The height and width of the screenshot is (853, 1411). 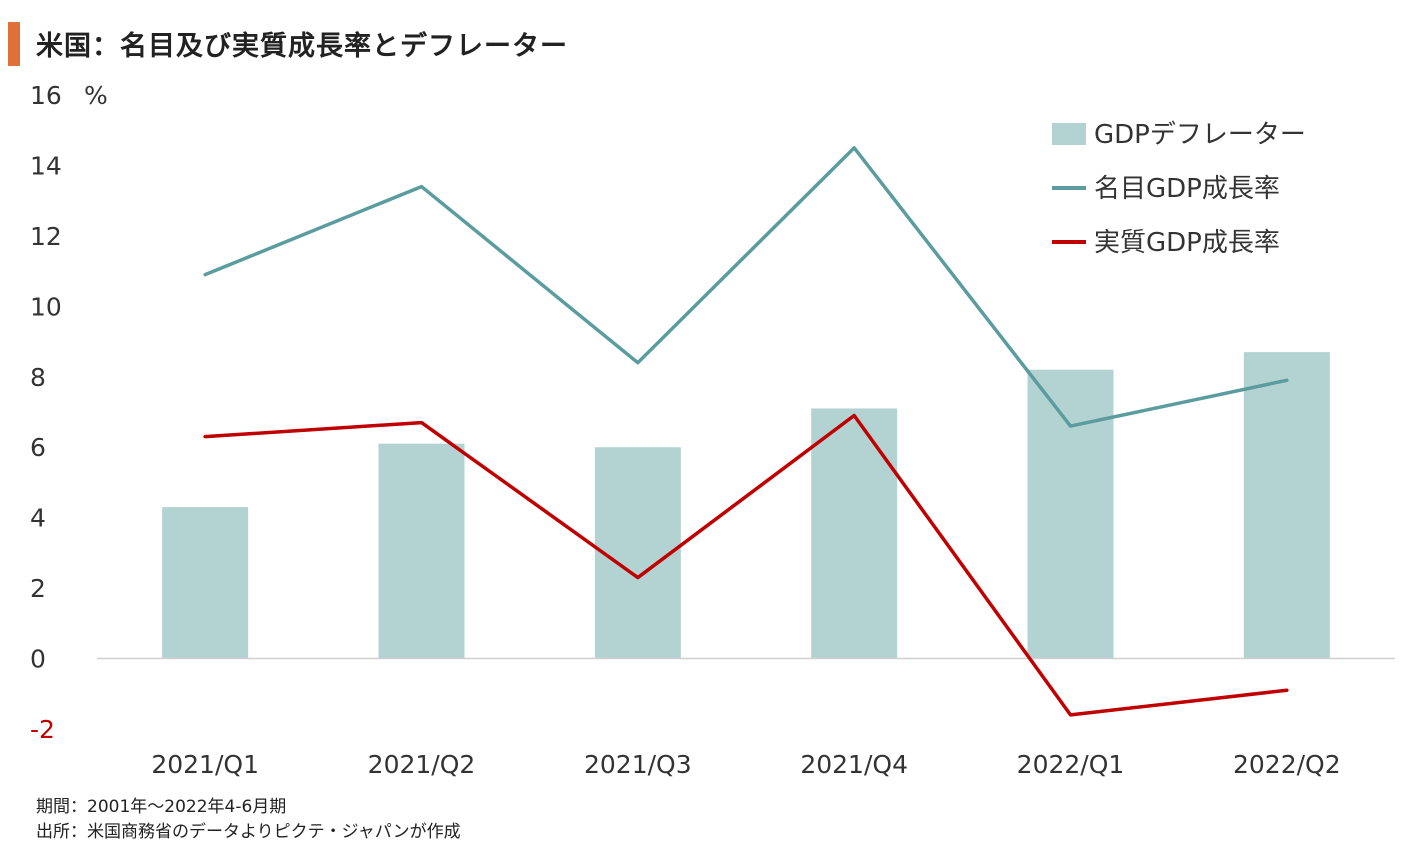 What do you see at coordinates (638, 764) in the screenshot?
I see `x-tick-label: 2021/Q3` at bounding box center [638, 764].